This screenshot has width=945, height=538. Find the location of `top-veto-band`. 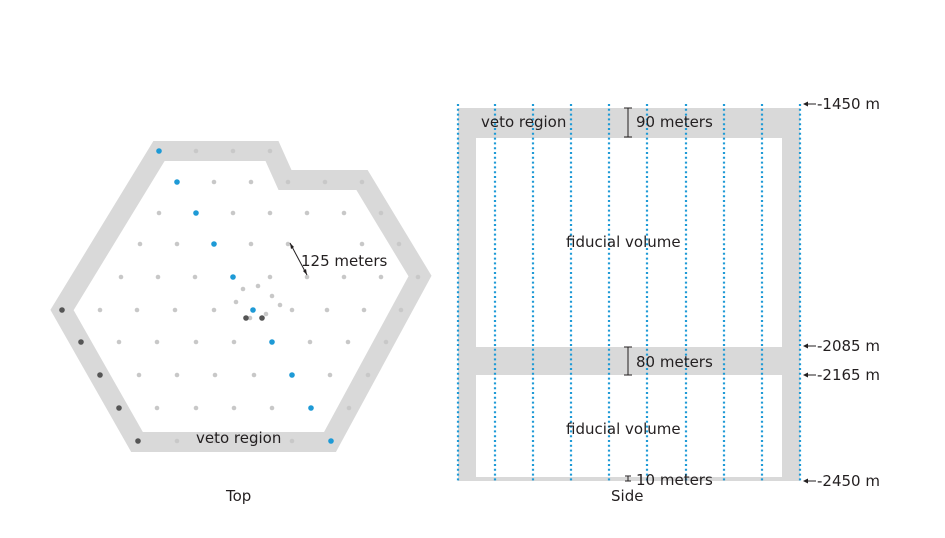

top-veto-band is located at coordinates (629, 123).